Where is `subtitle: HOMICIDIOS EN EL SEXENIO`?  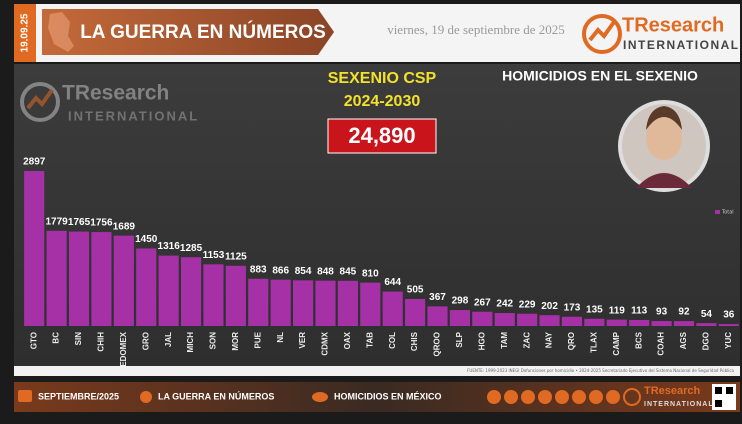
subtitle: HOMICIDIOS EN EL SEXENIO is located at coordinates (600, 76).